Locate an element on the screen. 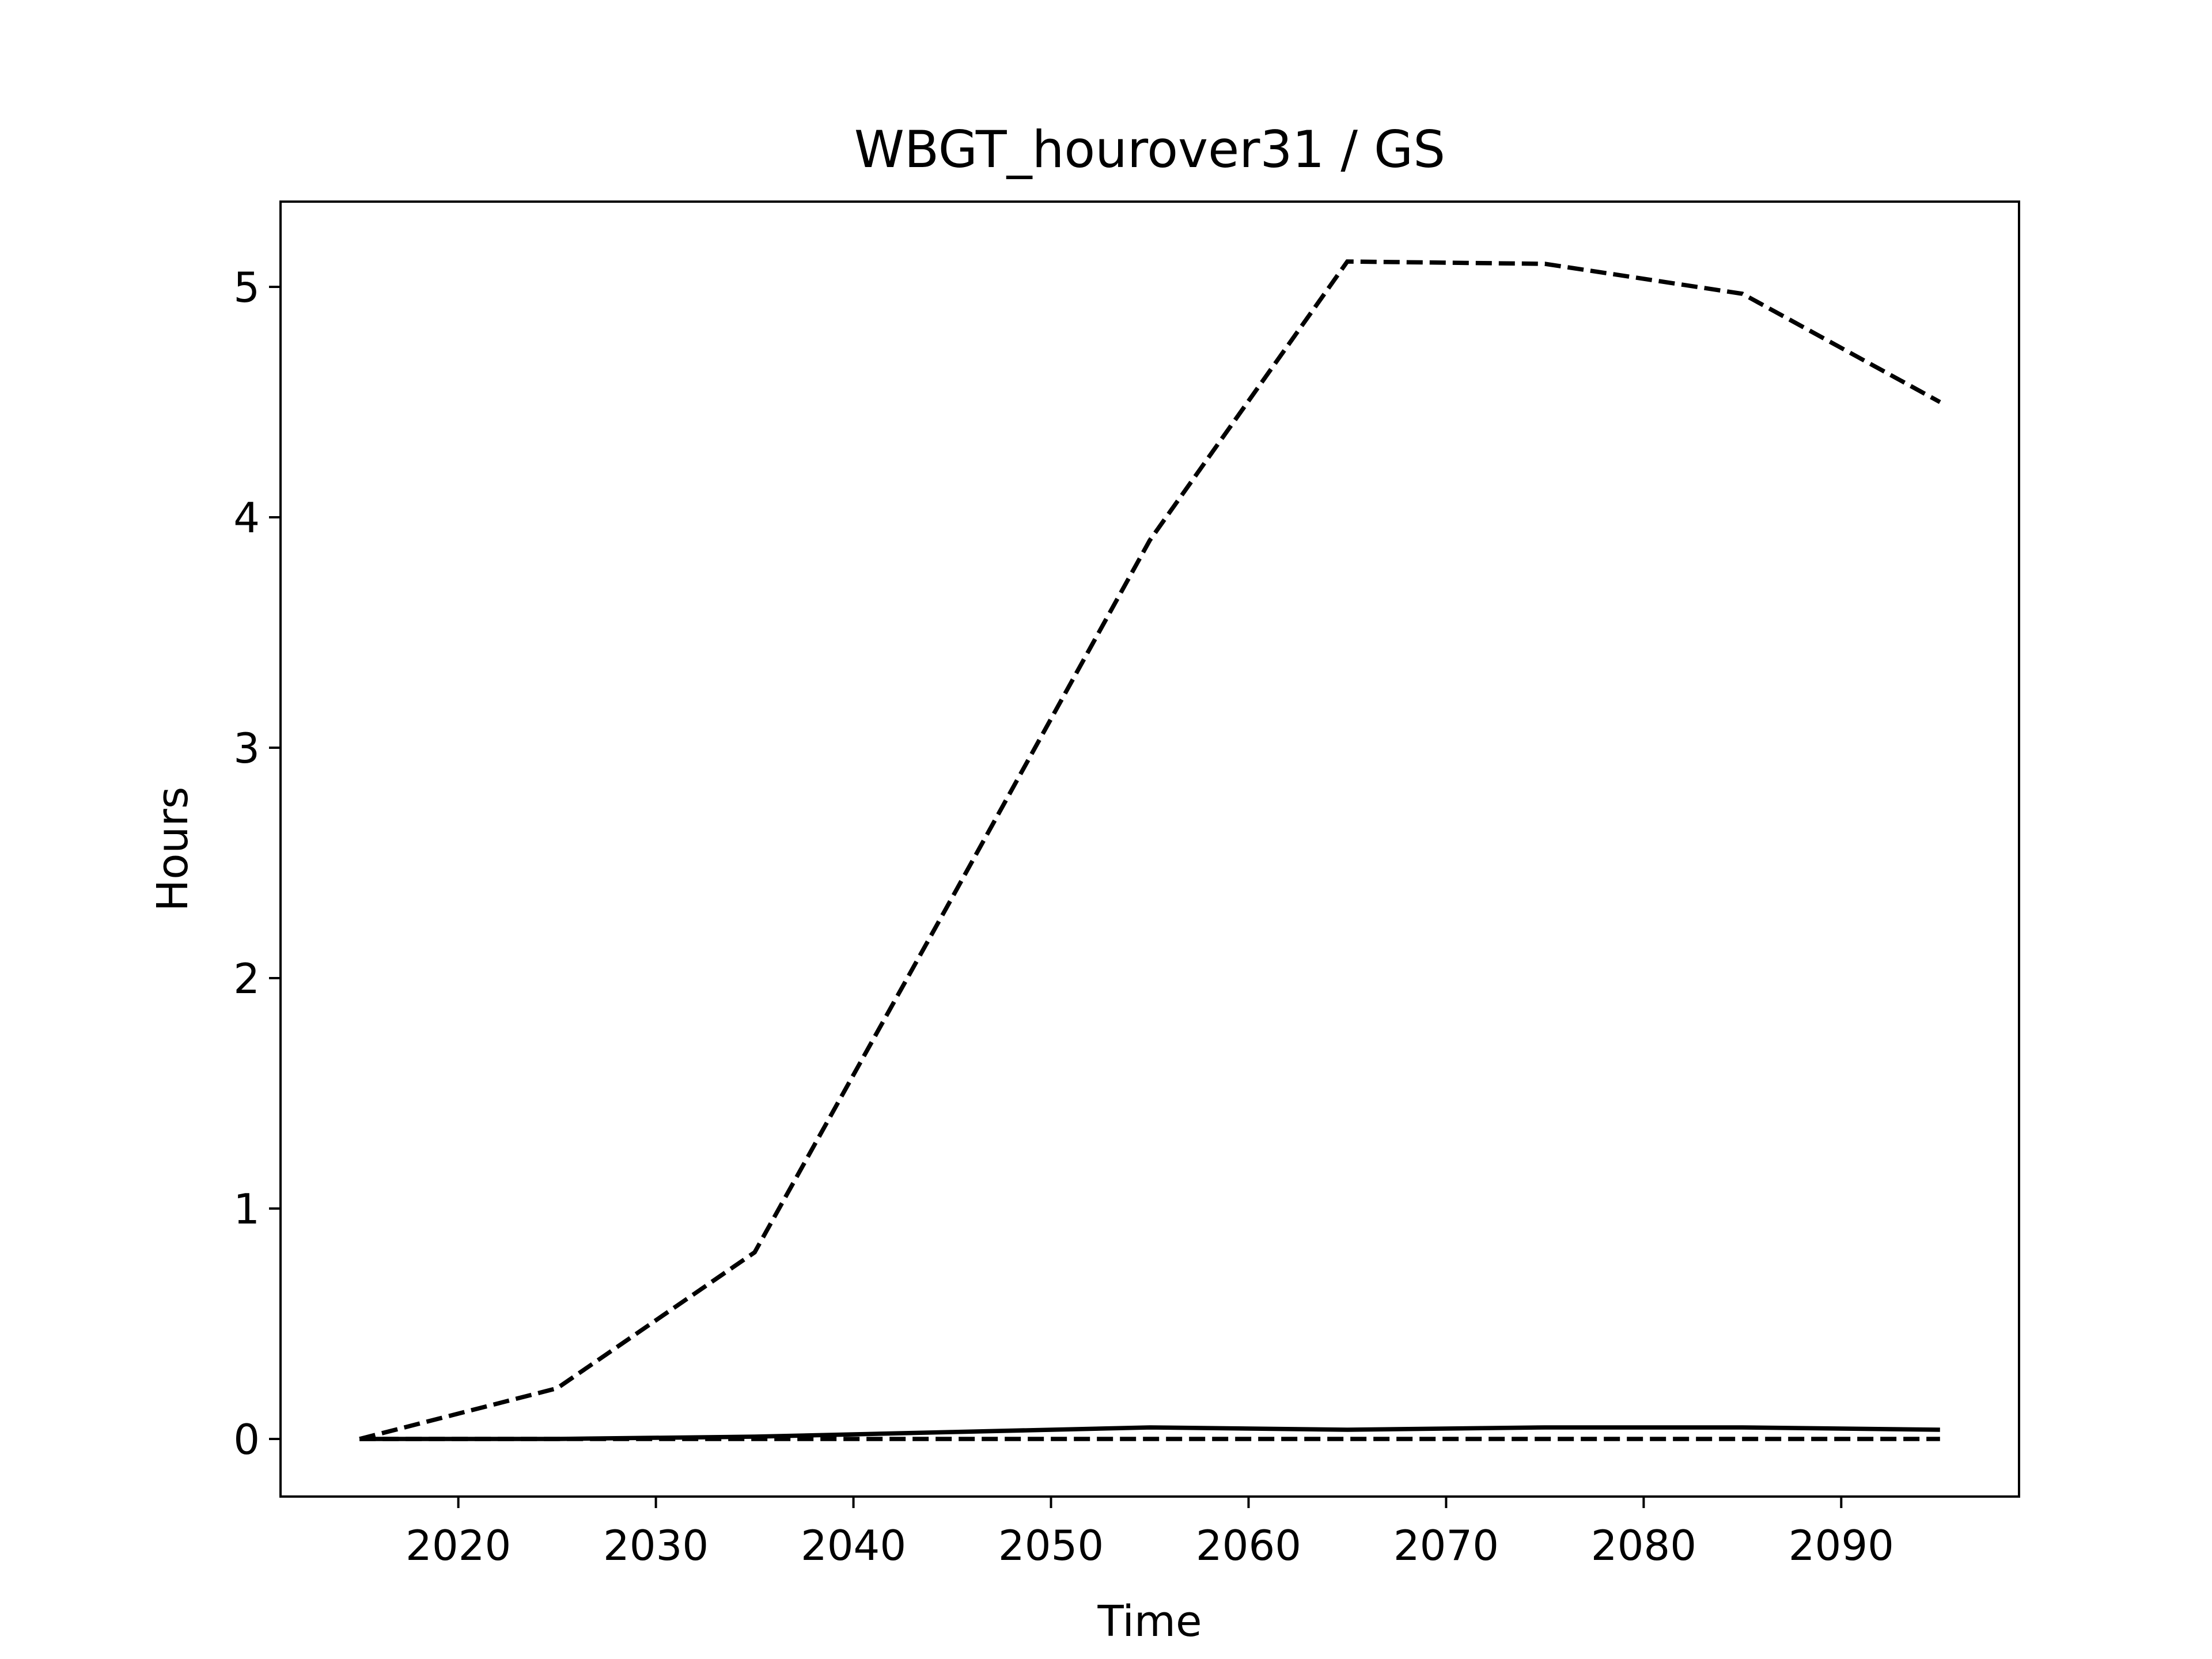  y-tick-label: 4 is located at coordinates (246, 518).